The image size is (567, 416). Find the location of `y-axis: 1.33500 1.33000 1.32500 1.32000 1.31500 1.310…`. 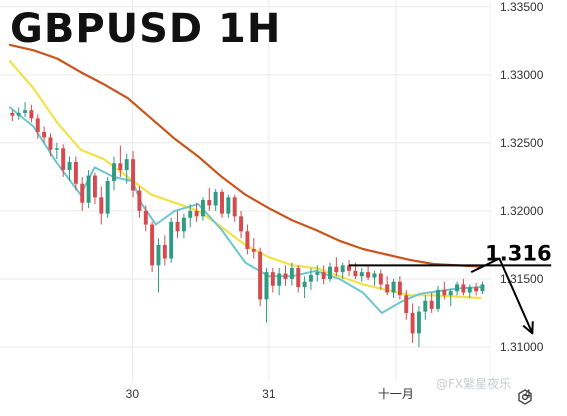

y-axis: 1.33500 1.33000 1.32500 1.32000 1.31500 1.310… is located at coordinates (522, 177).